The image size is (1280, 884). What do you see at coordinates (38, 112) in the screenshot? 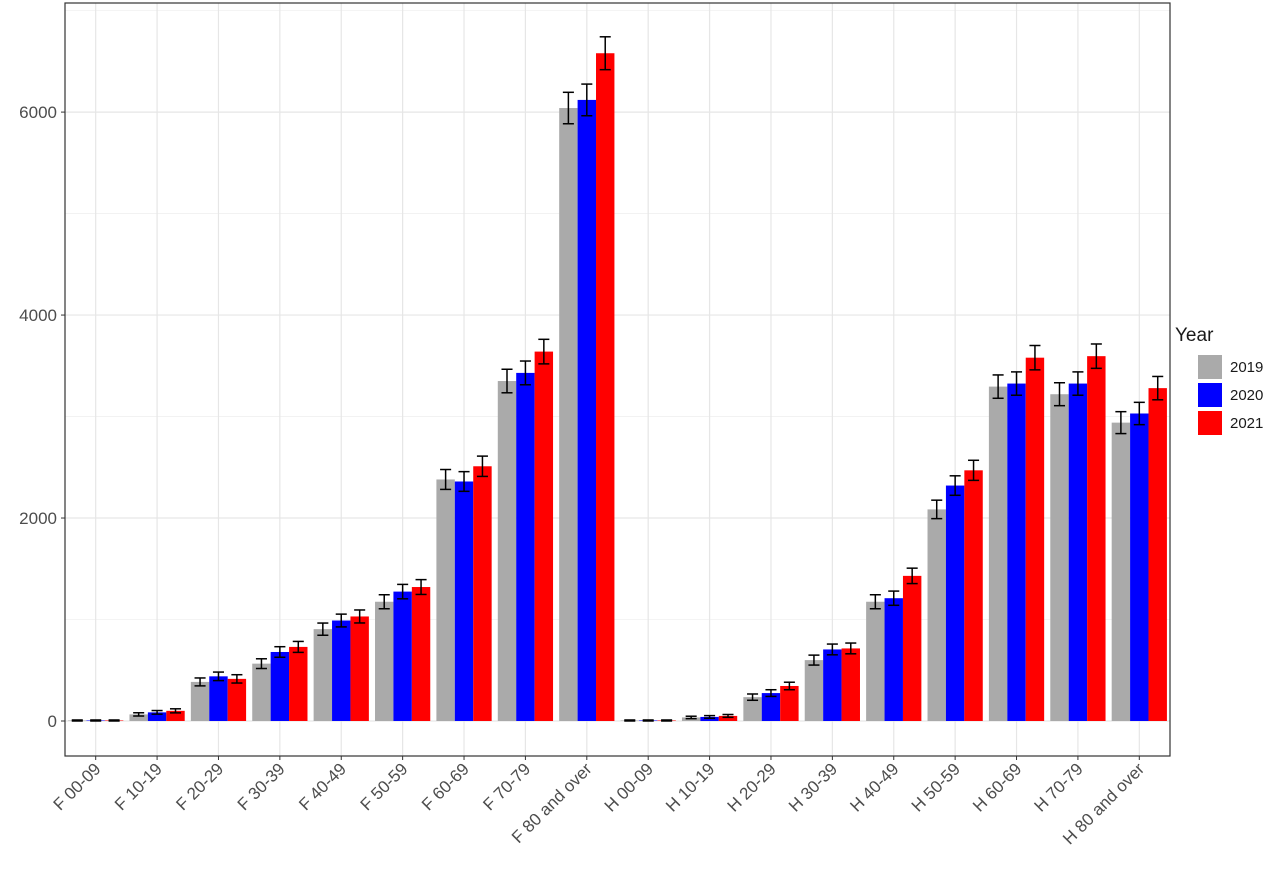
I see `y-tick-label: 6000` at bounding box center [38, 112].